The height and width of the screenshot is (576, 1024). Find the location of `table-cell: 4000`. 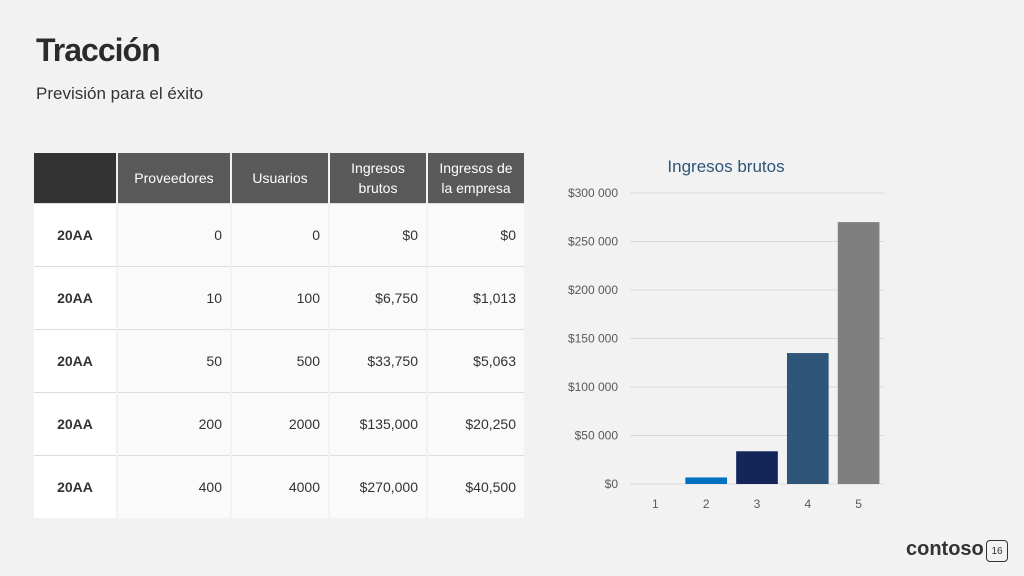

table-cell: 4000 is located at coordinates (280, 486).